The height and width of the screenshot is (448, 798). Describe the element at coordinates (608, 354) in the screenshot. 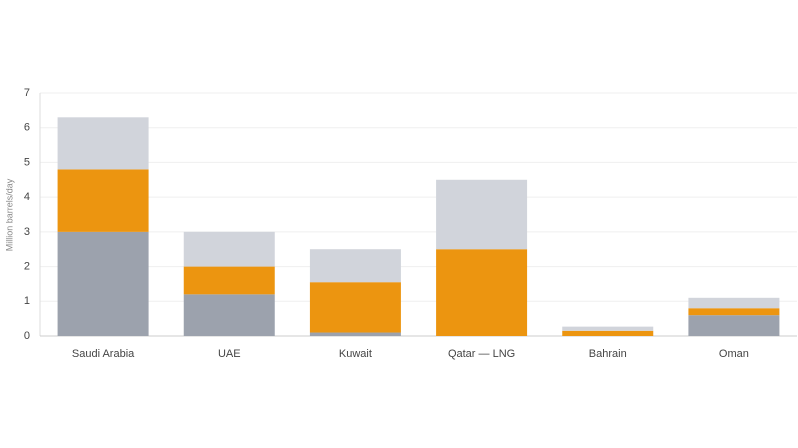

I see `x-tick-label: Bahrain` at that location.